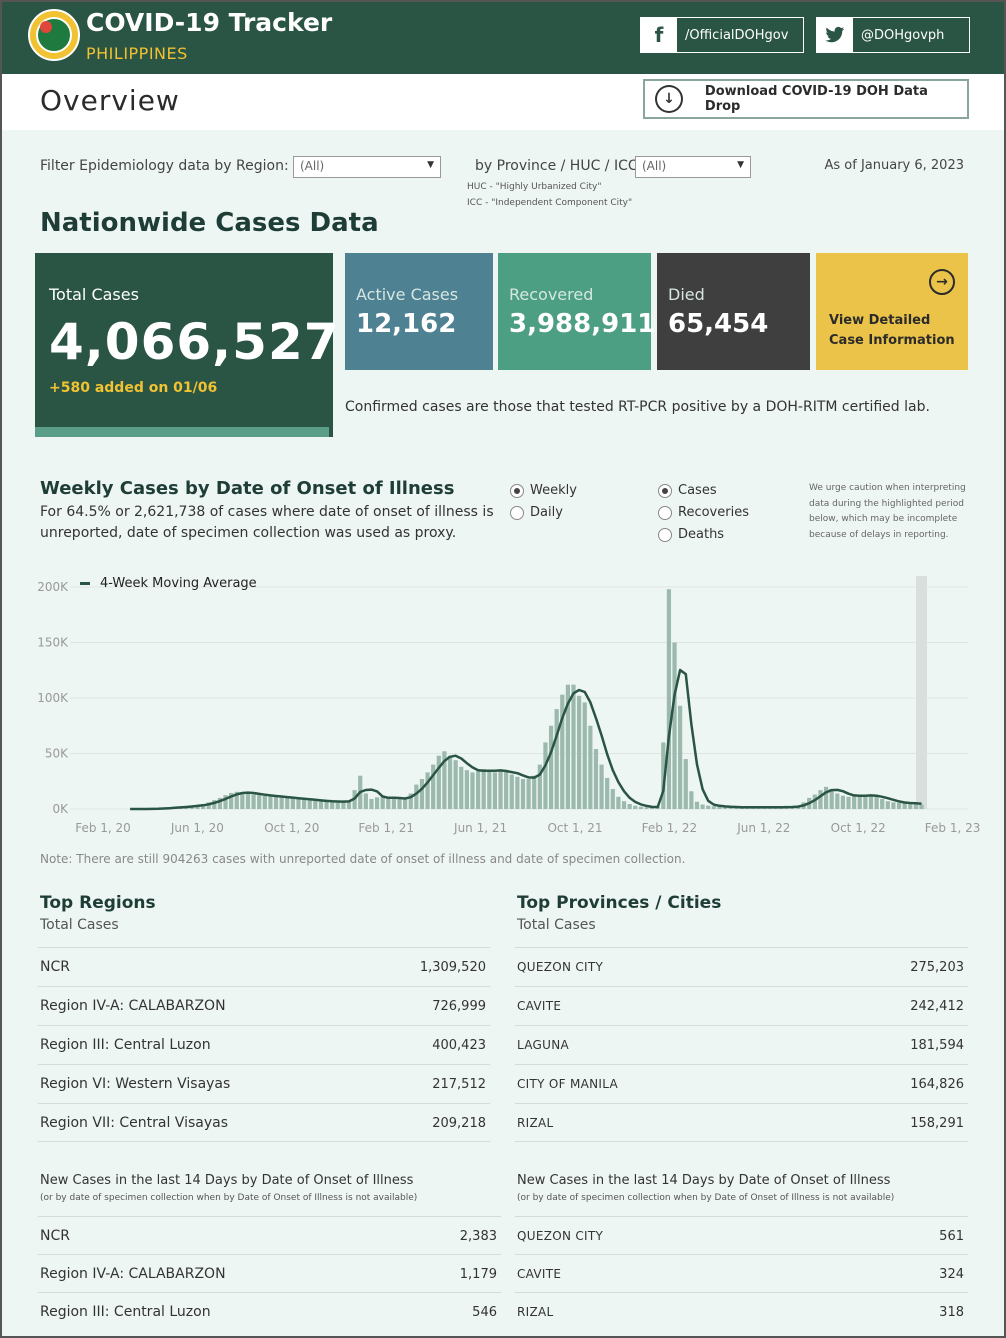  I want to click on y-tick-label: 0K, so click(60, 809).